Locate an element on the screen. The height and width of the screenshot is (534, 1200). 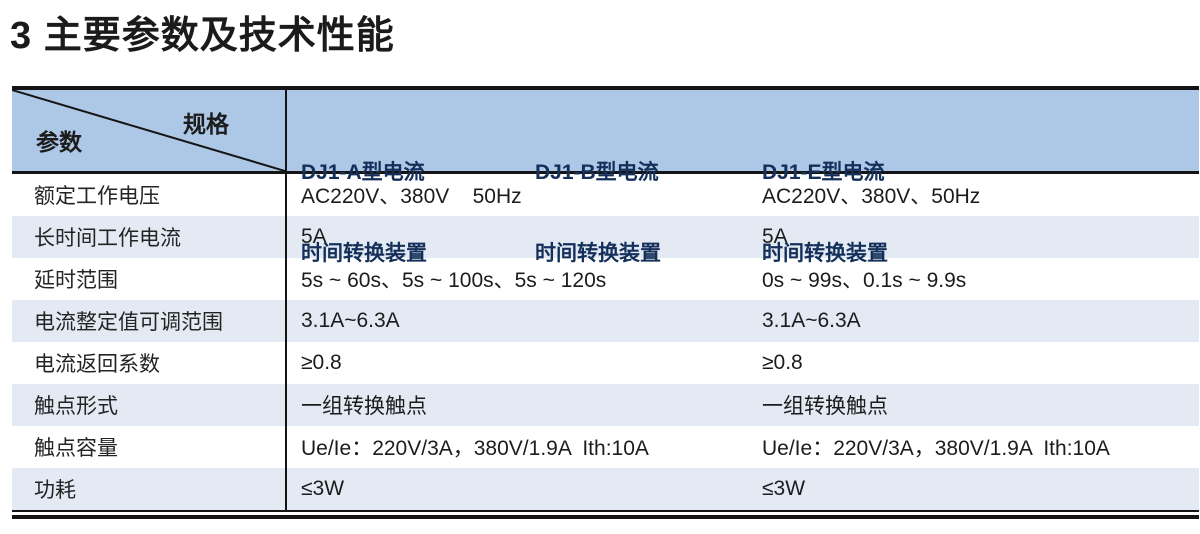
row-label: 额定工作电压 is located at coordinates (149, 195).